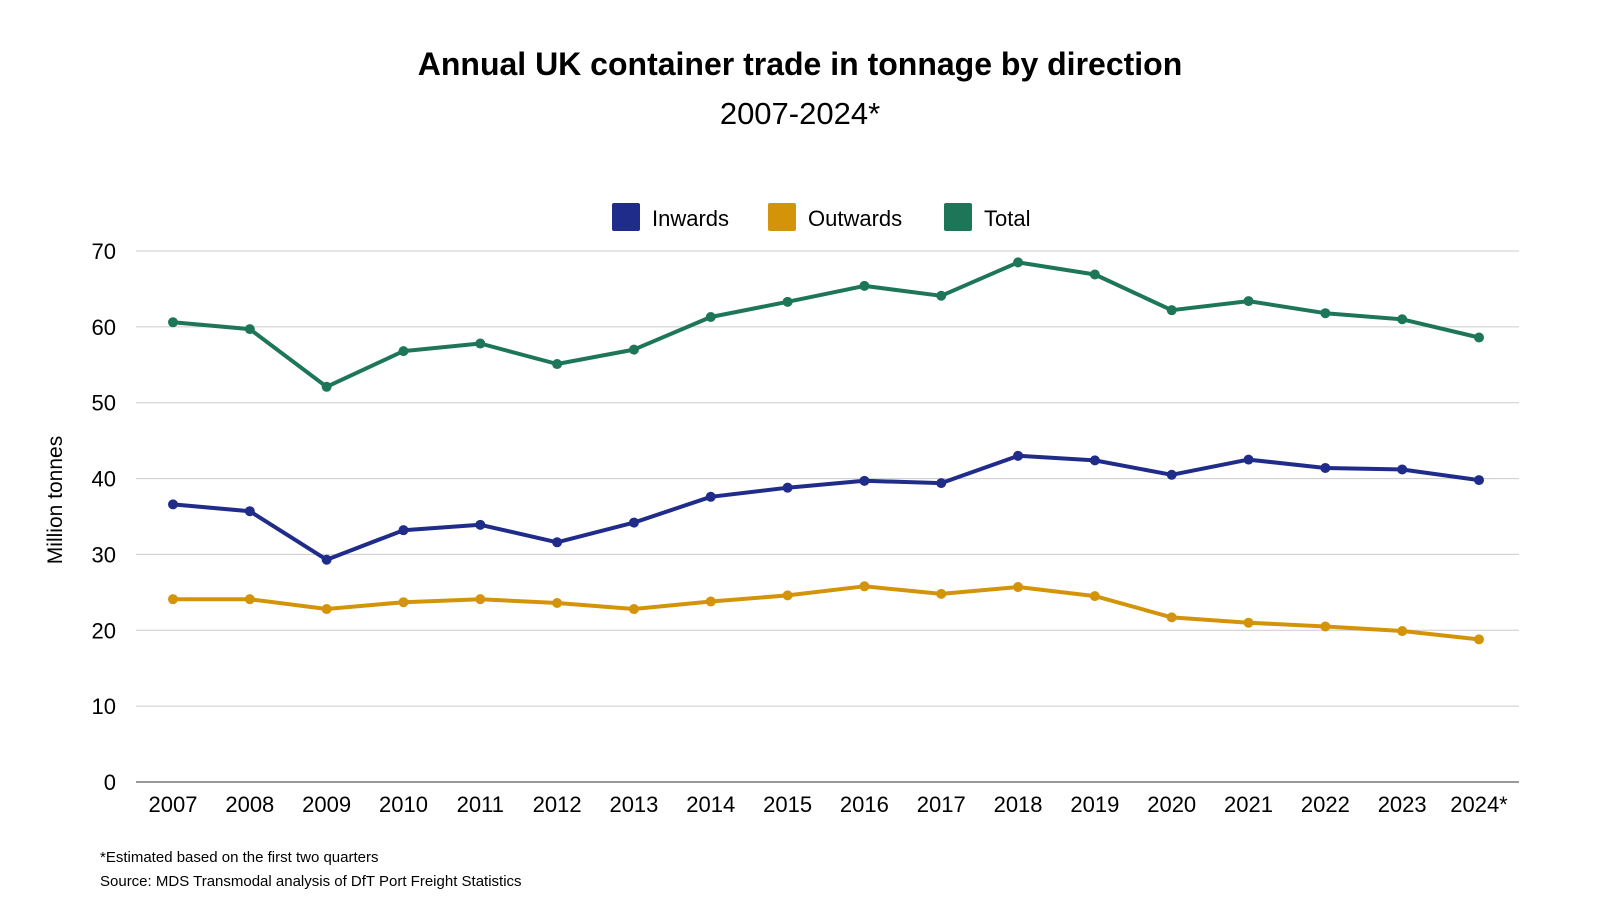 The width and height of the screenshot is (1600, 900). What do you see at coordinates (787, 804) in the screenshot?
I see `x-tick-label: 2015` at bounding box center [787, 804].